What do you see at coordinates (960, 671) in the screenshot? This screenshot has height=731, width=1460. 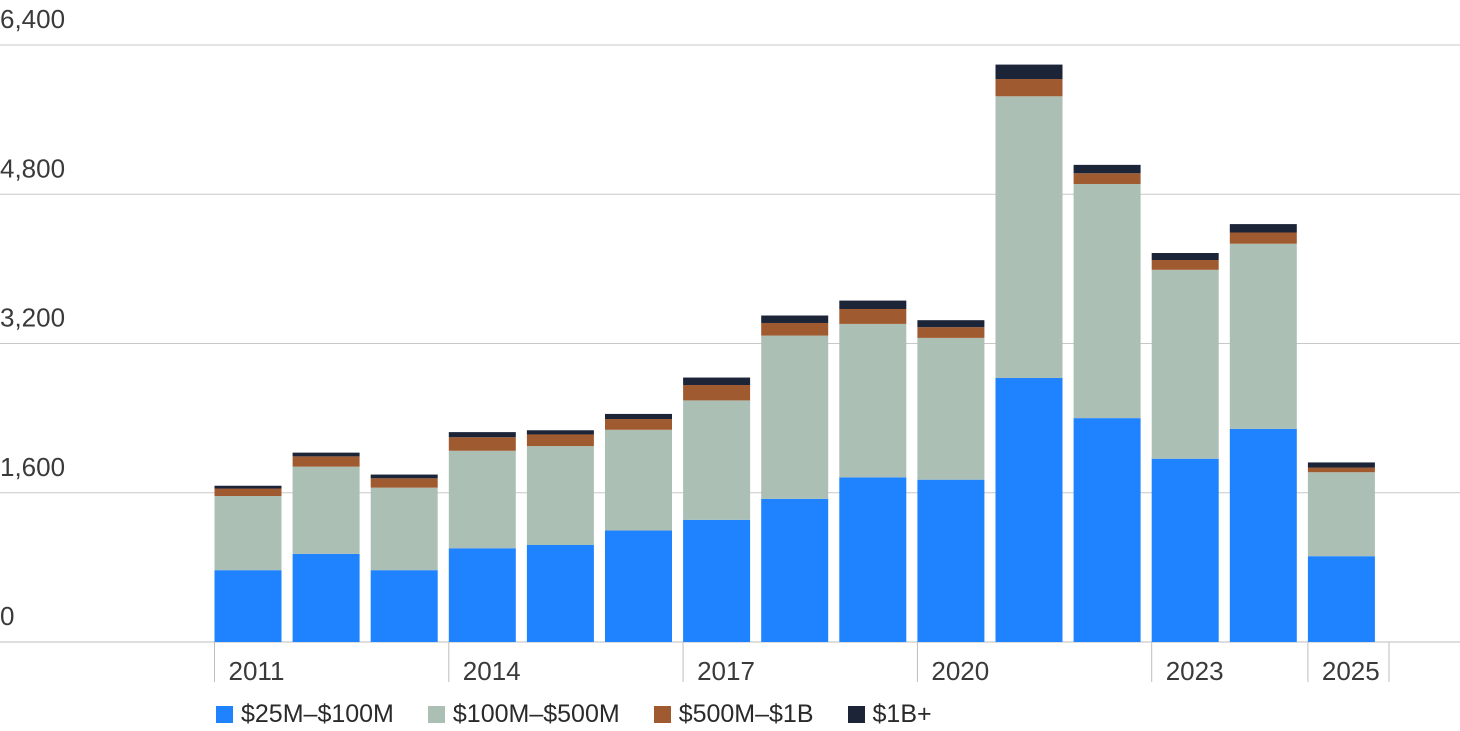 I see `x-tick-label-2020: 2020` at bounding box center [960, 671].